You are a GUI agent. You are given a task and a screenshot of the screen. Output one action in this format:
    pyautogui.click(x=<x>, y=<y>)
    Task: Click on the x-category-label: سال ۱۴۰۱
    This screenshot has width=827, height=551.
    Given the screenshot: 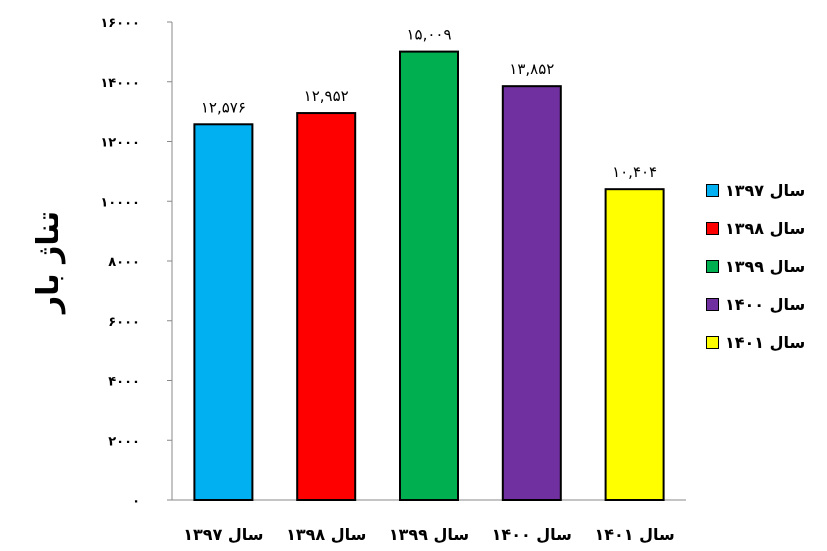 What is the action you would take?
    pyautogui.click(x=634, y=534)
    